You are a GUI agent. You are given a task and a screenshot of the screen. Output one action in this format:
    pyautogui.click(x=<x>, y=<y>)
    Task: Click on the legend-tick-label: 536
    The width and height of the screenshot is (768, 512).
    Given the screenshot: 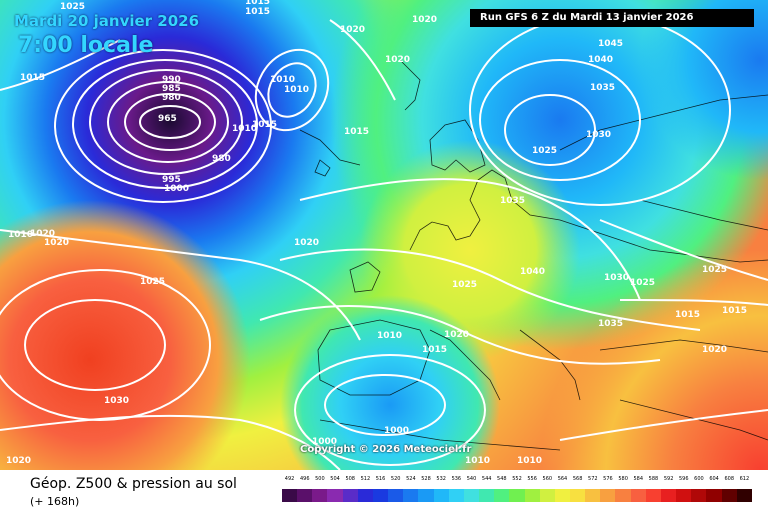 What is the action you would take?
    pyautogui.click(x=456, y=479)
    